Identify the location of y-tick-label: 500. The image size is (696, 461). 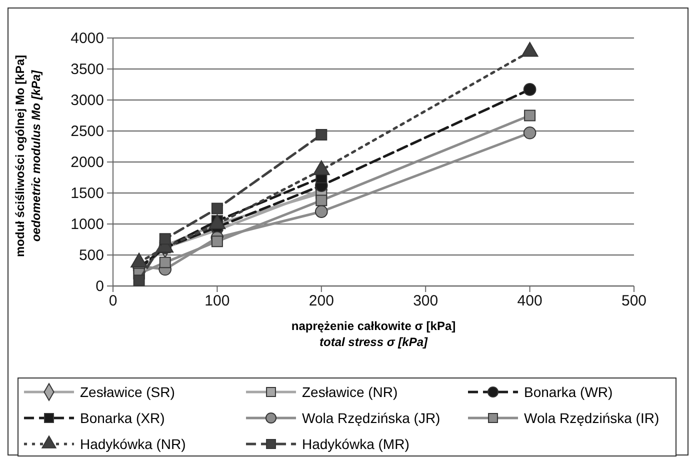
(91, 255).